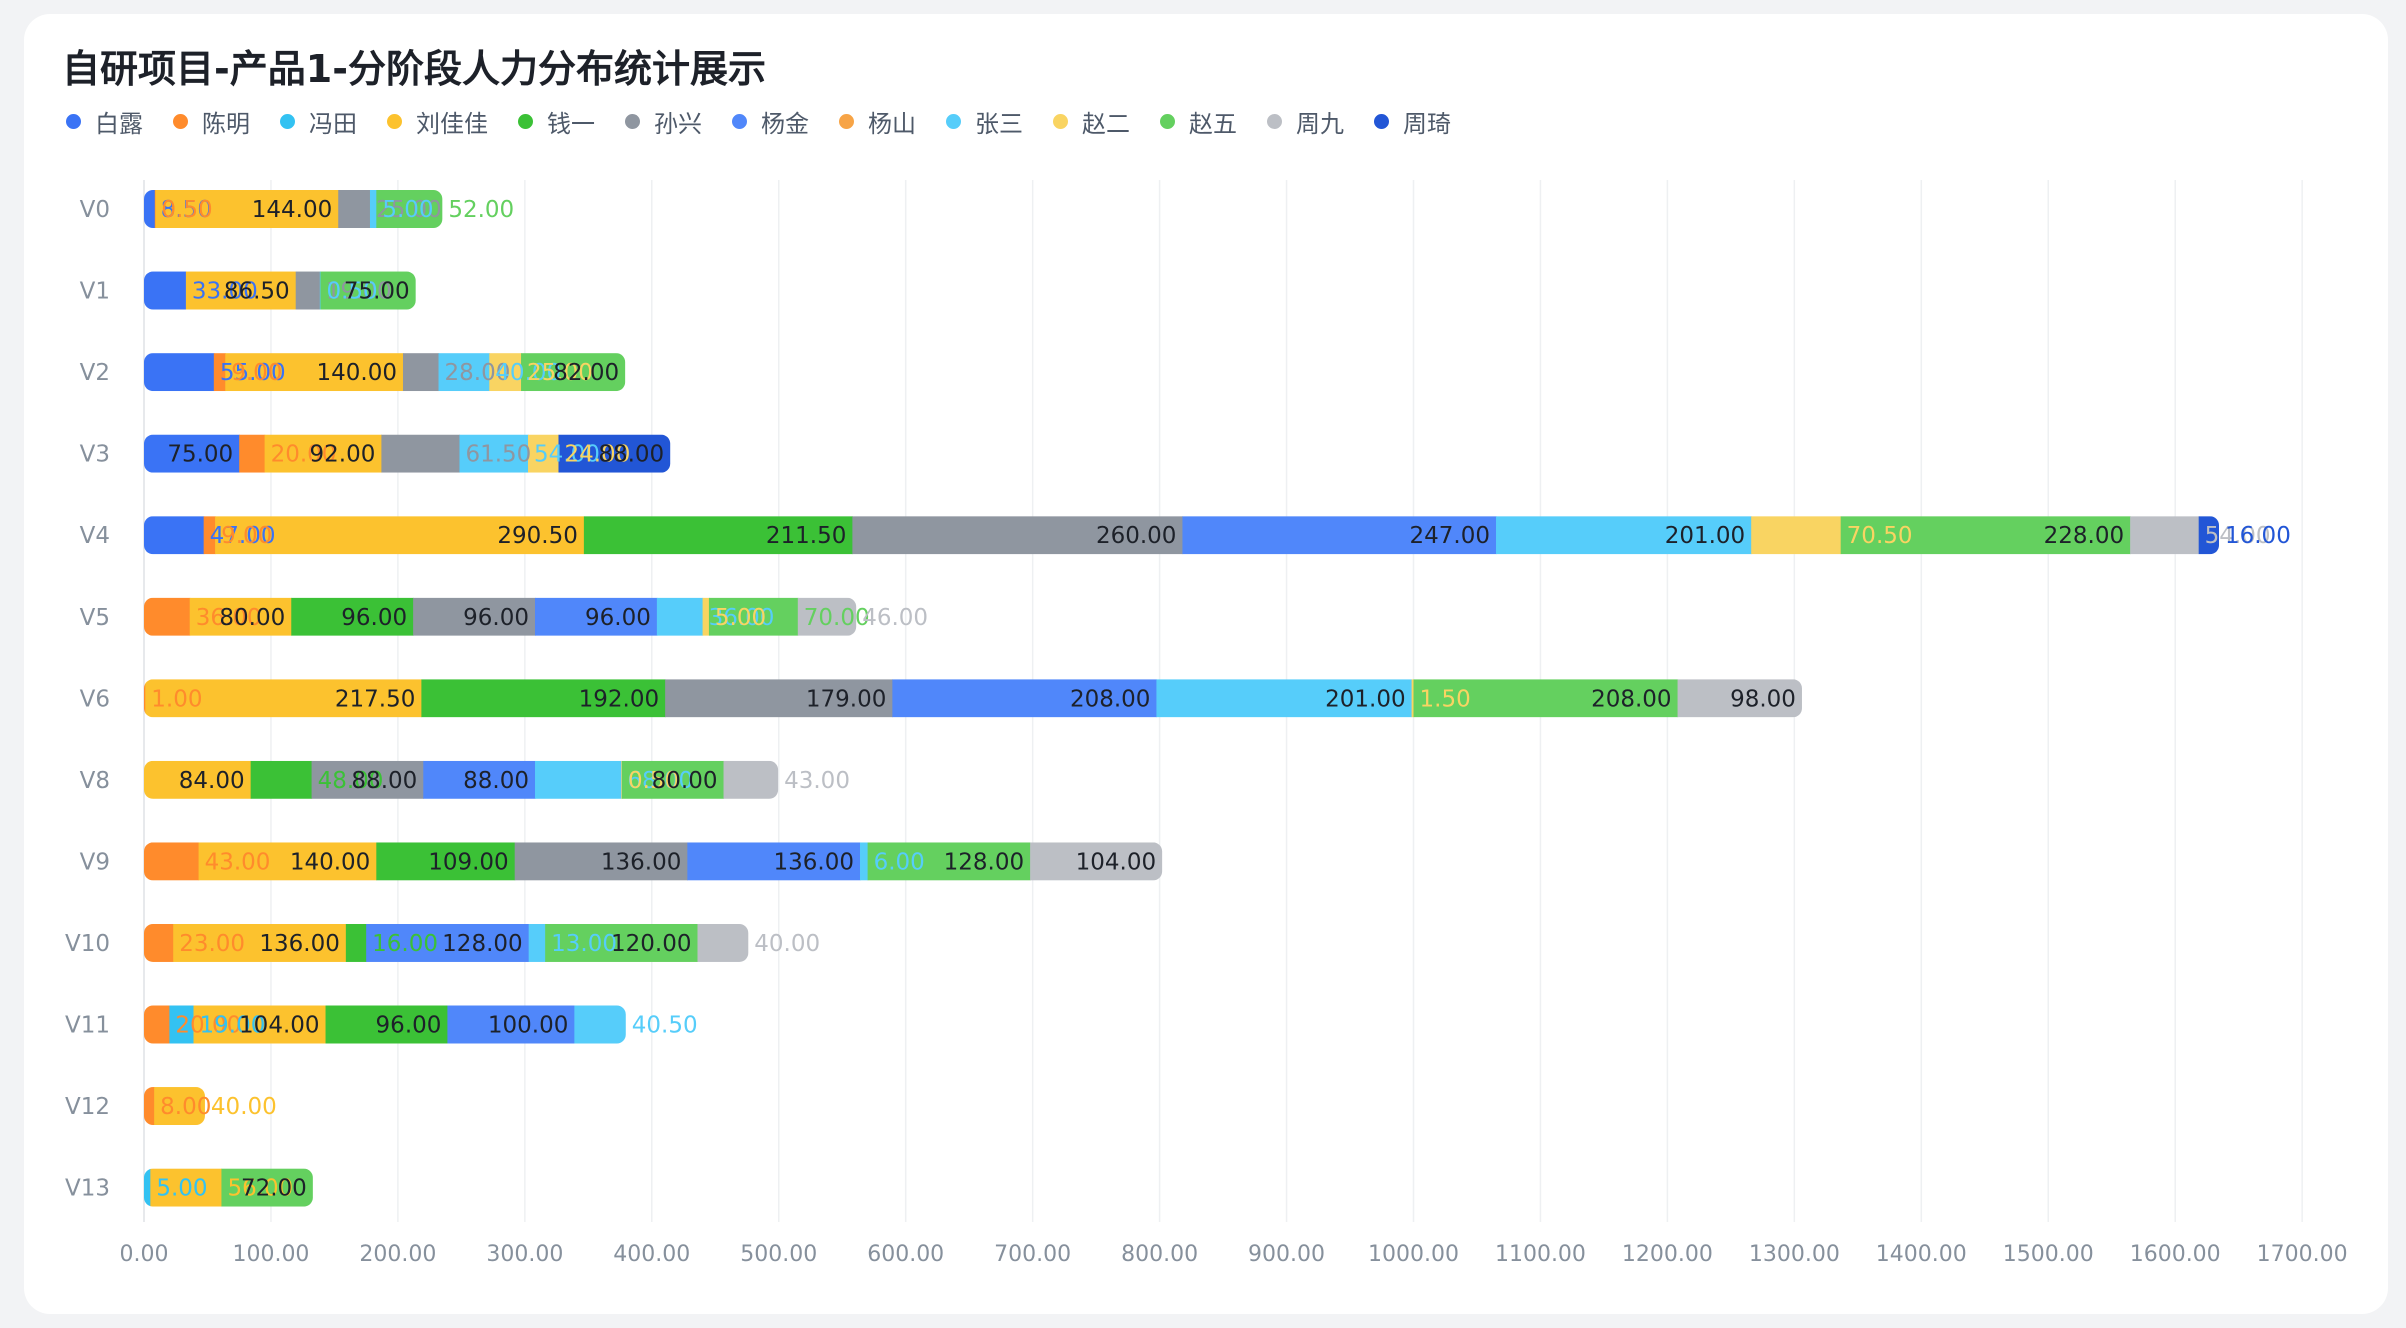 This screenshot has width=2406, height=1328. What do you see at coordinates (211, 121) in the screenshot?
I see `legend-item: 陈明` at bounding box center [211, 121].